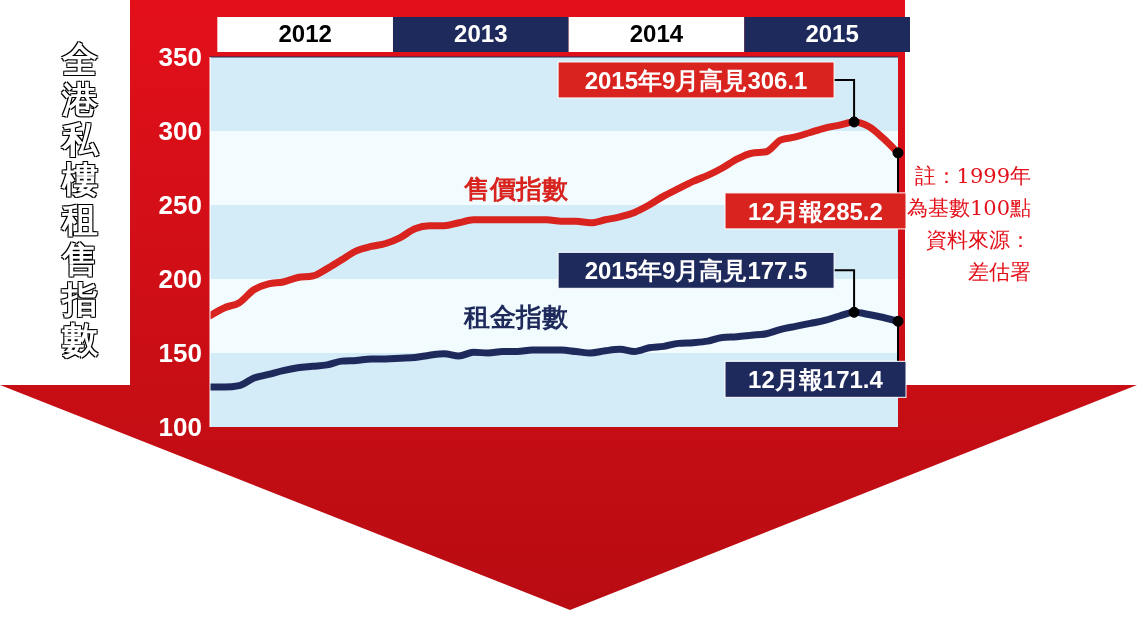  What do you see at coordinates (696, 271) in the screenshot?
I see `annotation: 2015年9月高見177.5` at bounding box center [696, 271].